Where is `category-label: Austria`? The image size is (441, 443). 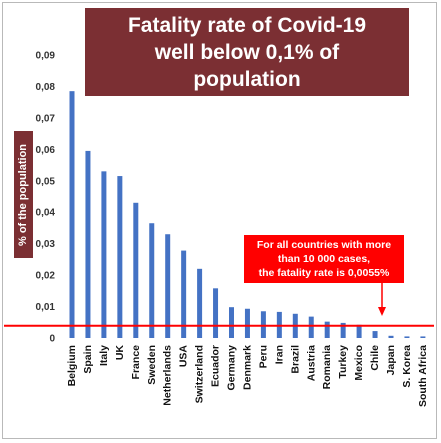 category-label: Austria is located at coordinates (311, 363).